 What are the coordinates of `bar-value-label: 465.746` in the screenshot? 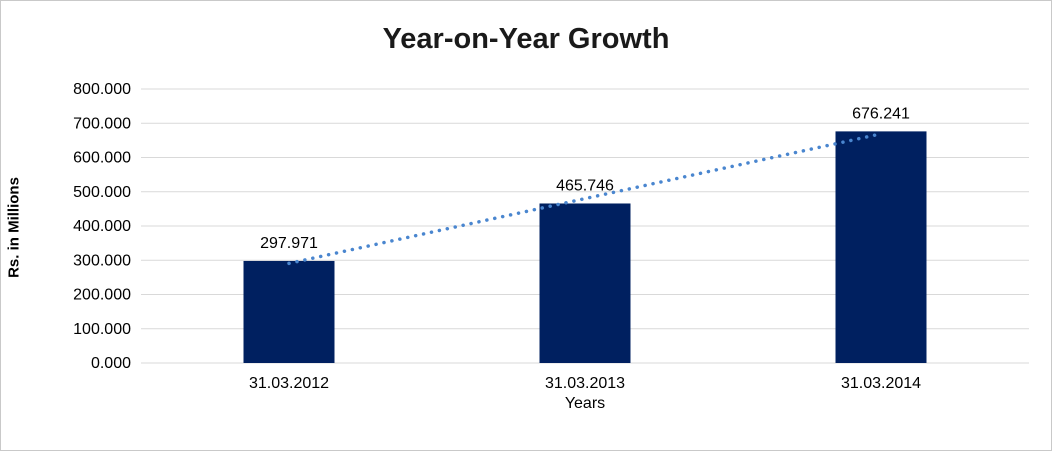 It's located at (585, 185).